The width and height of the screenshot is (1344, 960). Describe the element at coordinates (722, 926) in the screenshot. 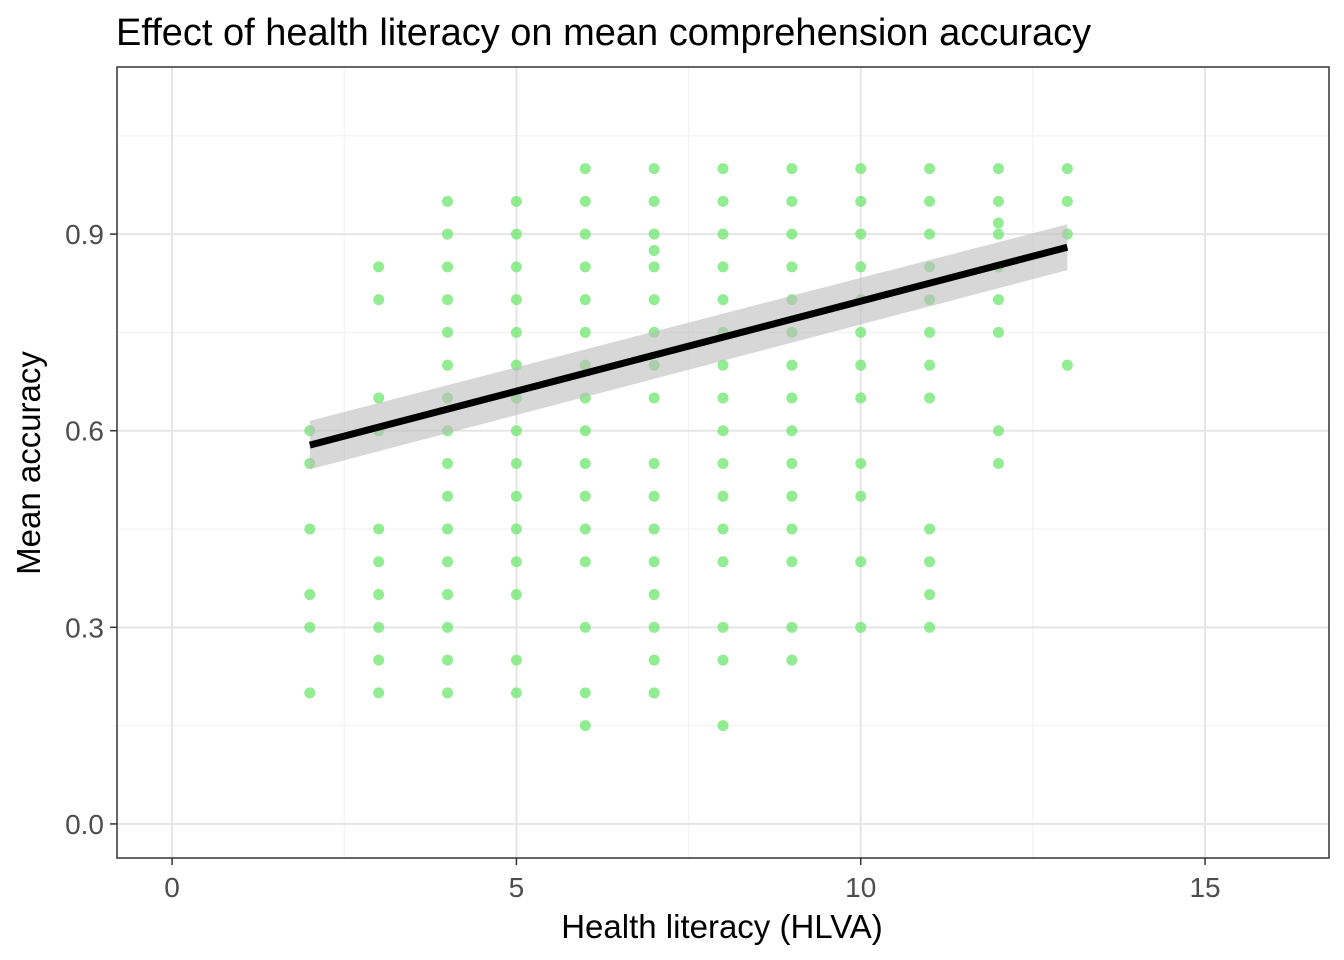

I see `x-axis-title: Health literacy (HLVA)` at that location.